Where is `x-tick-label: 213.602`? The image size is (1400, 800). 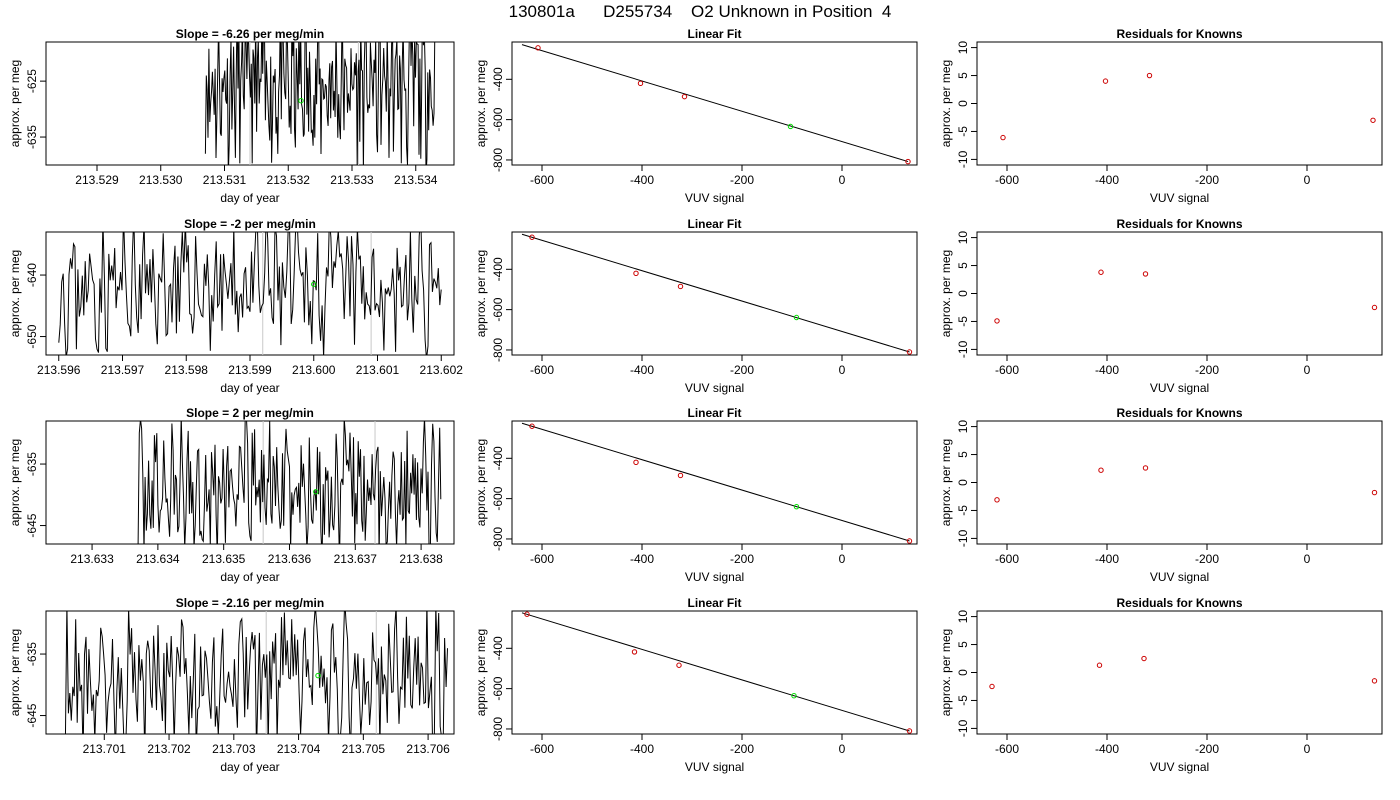 x-tick-label: 213.602 is located at coordinates (442, 370).